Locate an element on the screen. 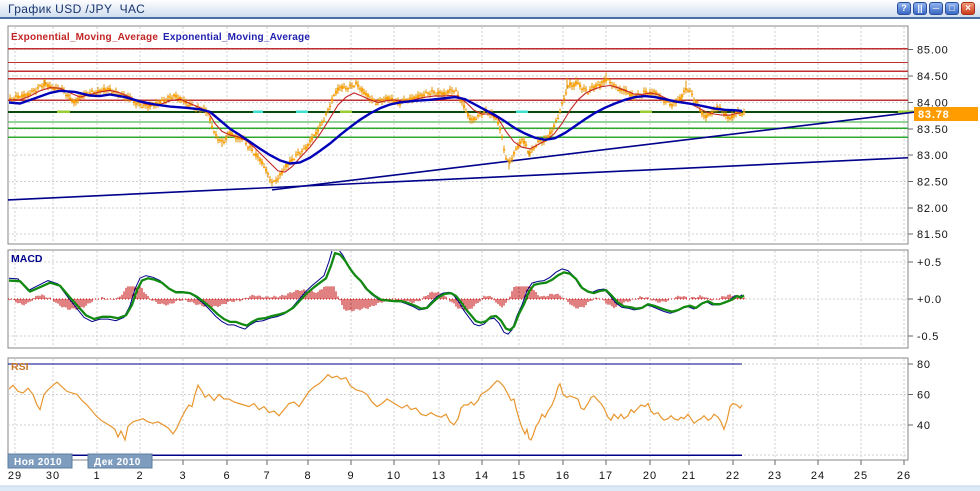  current-price-label: 83.78 is located at coordinates (946, 114).